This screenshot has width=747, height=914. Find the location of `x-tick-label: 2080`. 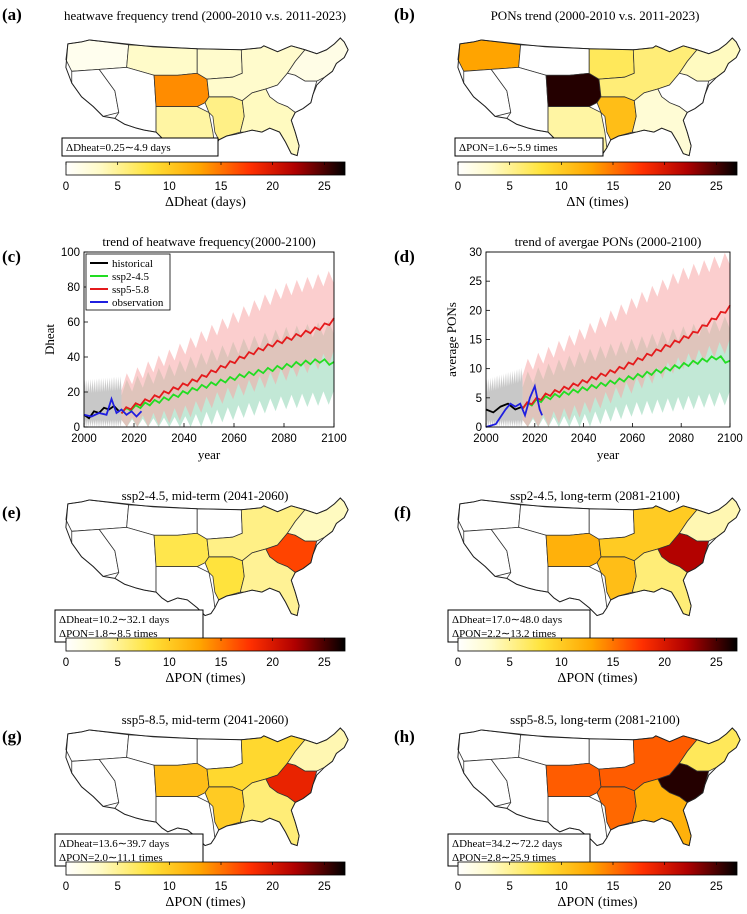

x-tick-label: 2080 is located at coordinates (284, 439).